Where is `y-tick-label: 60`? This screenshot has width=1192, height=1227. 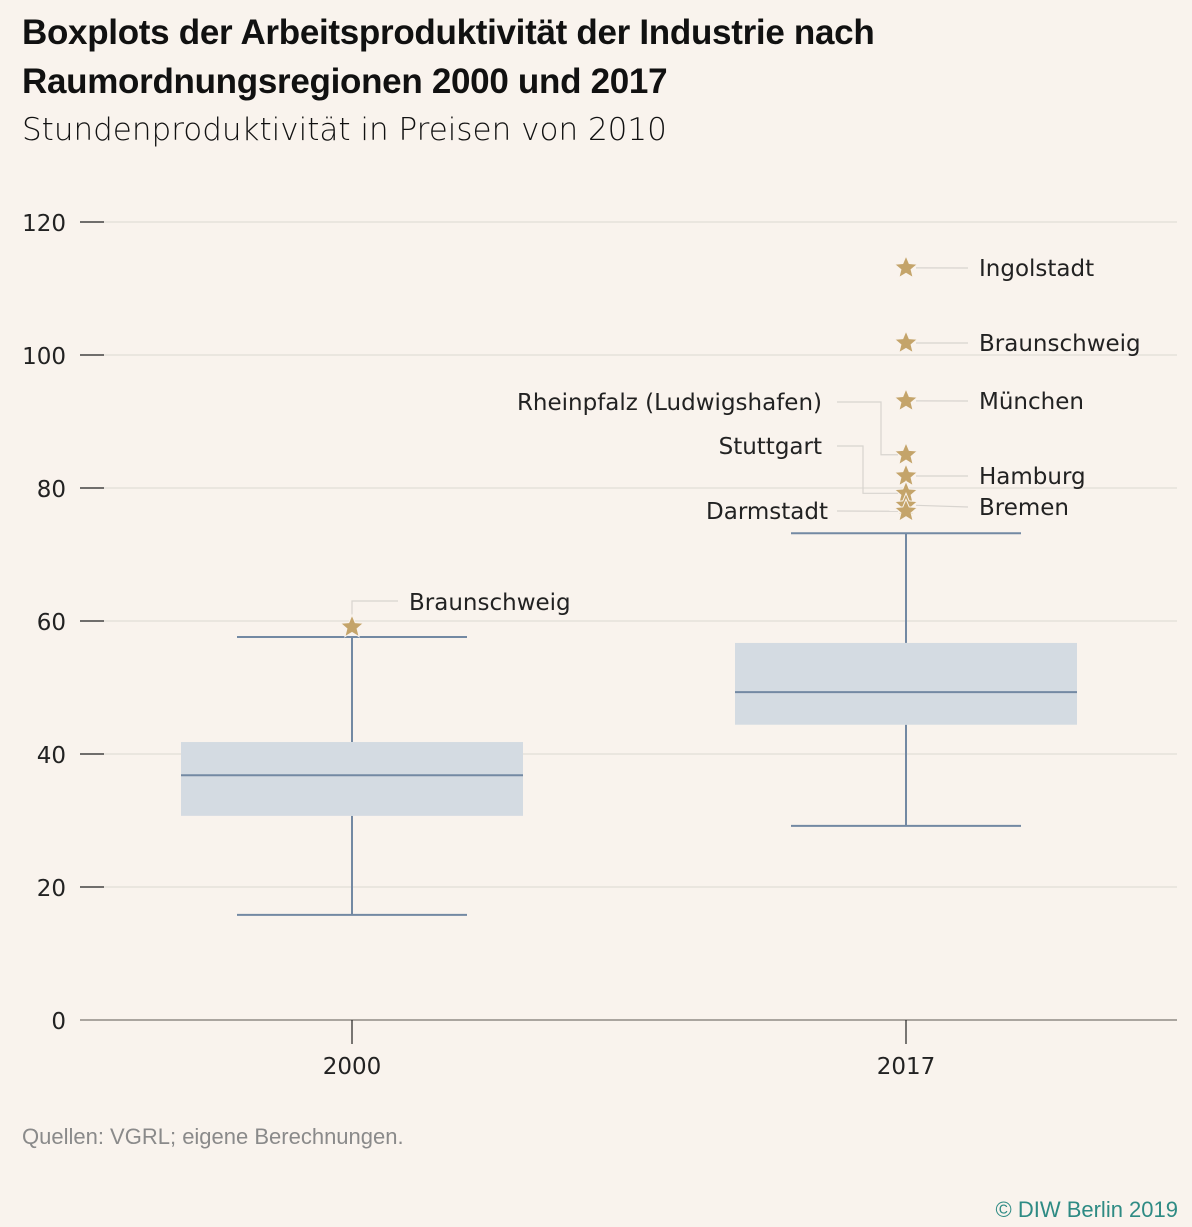 y-tick-label: 60 is located at coordinates (51, 623).